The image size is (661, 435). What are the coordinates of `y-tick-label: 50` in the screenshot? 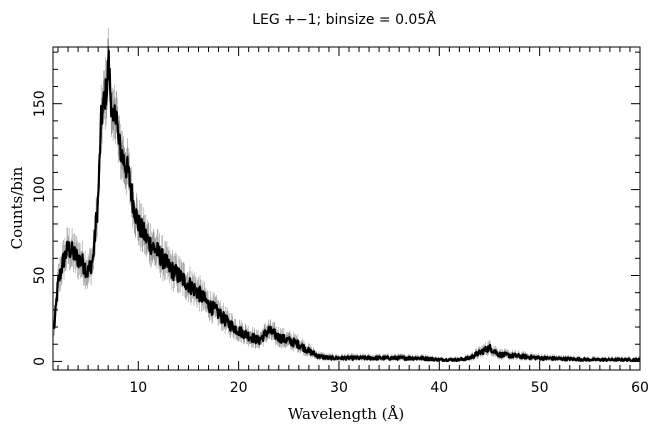 It's located at (40, 276).